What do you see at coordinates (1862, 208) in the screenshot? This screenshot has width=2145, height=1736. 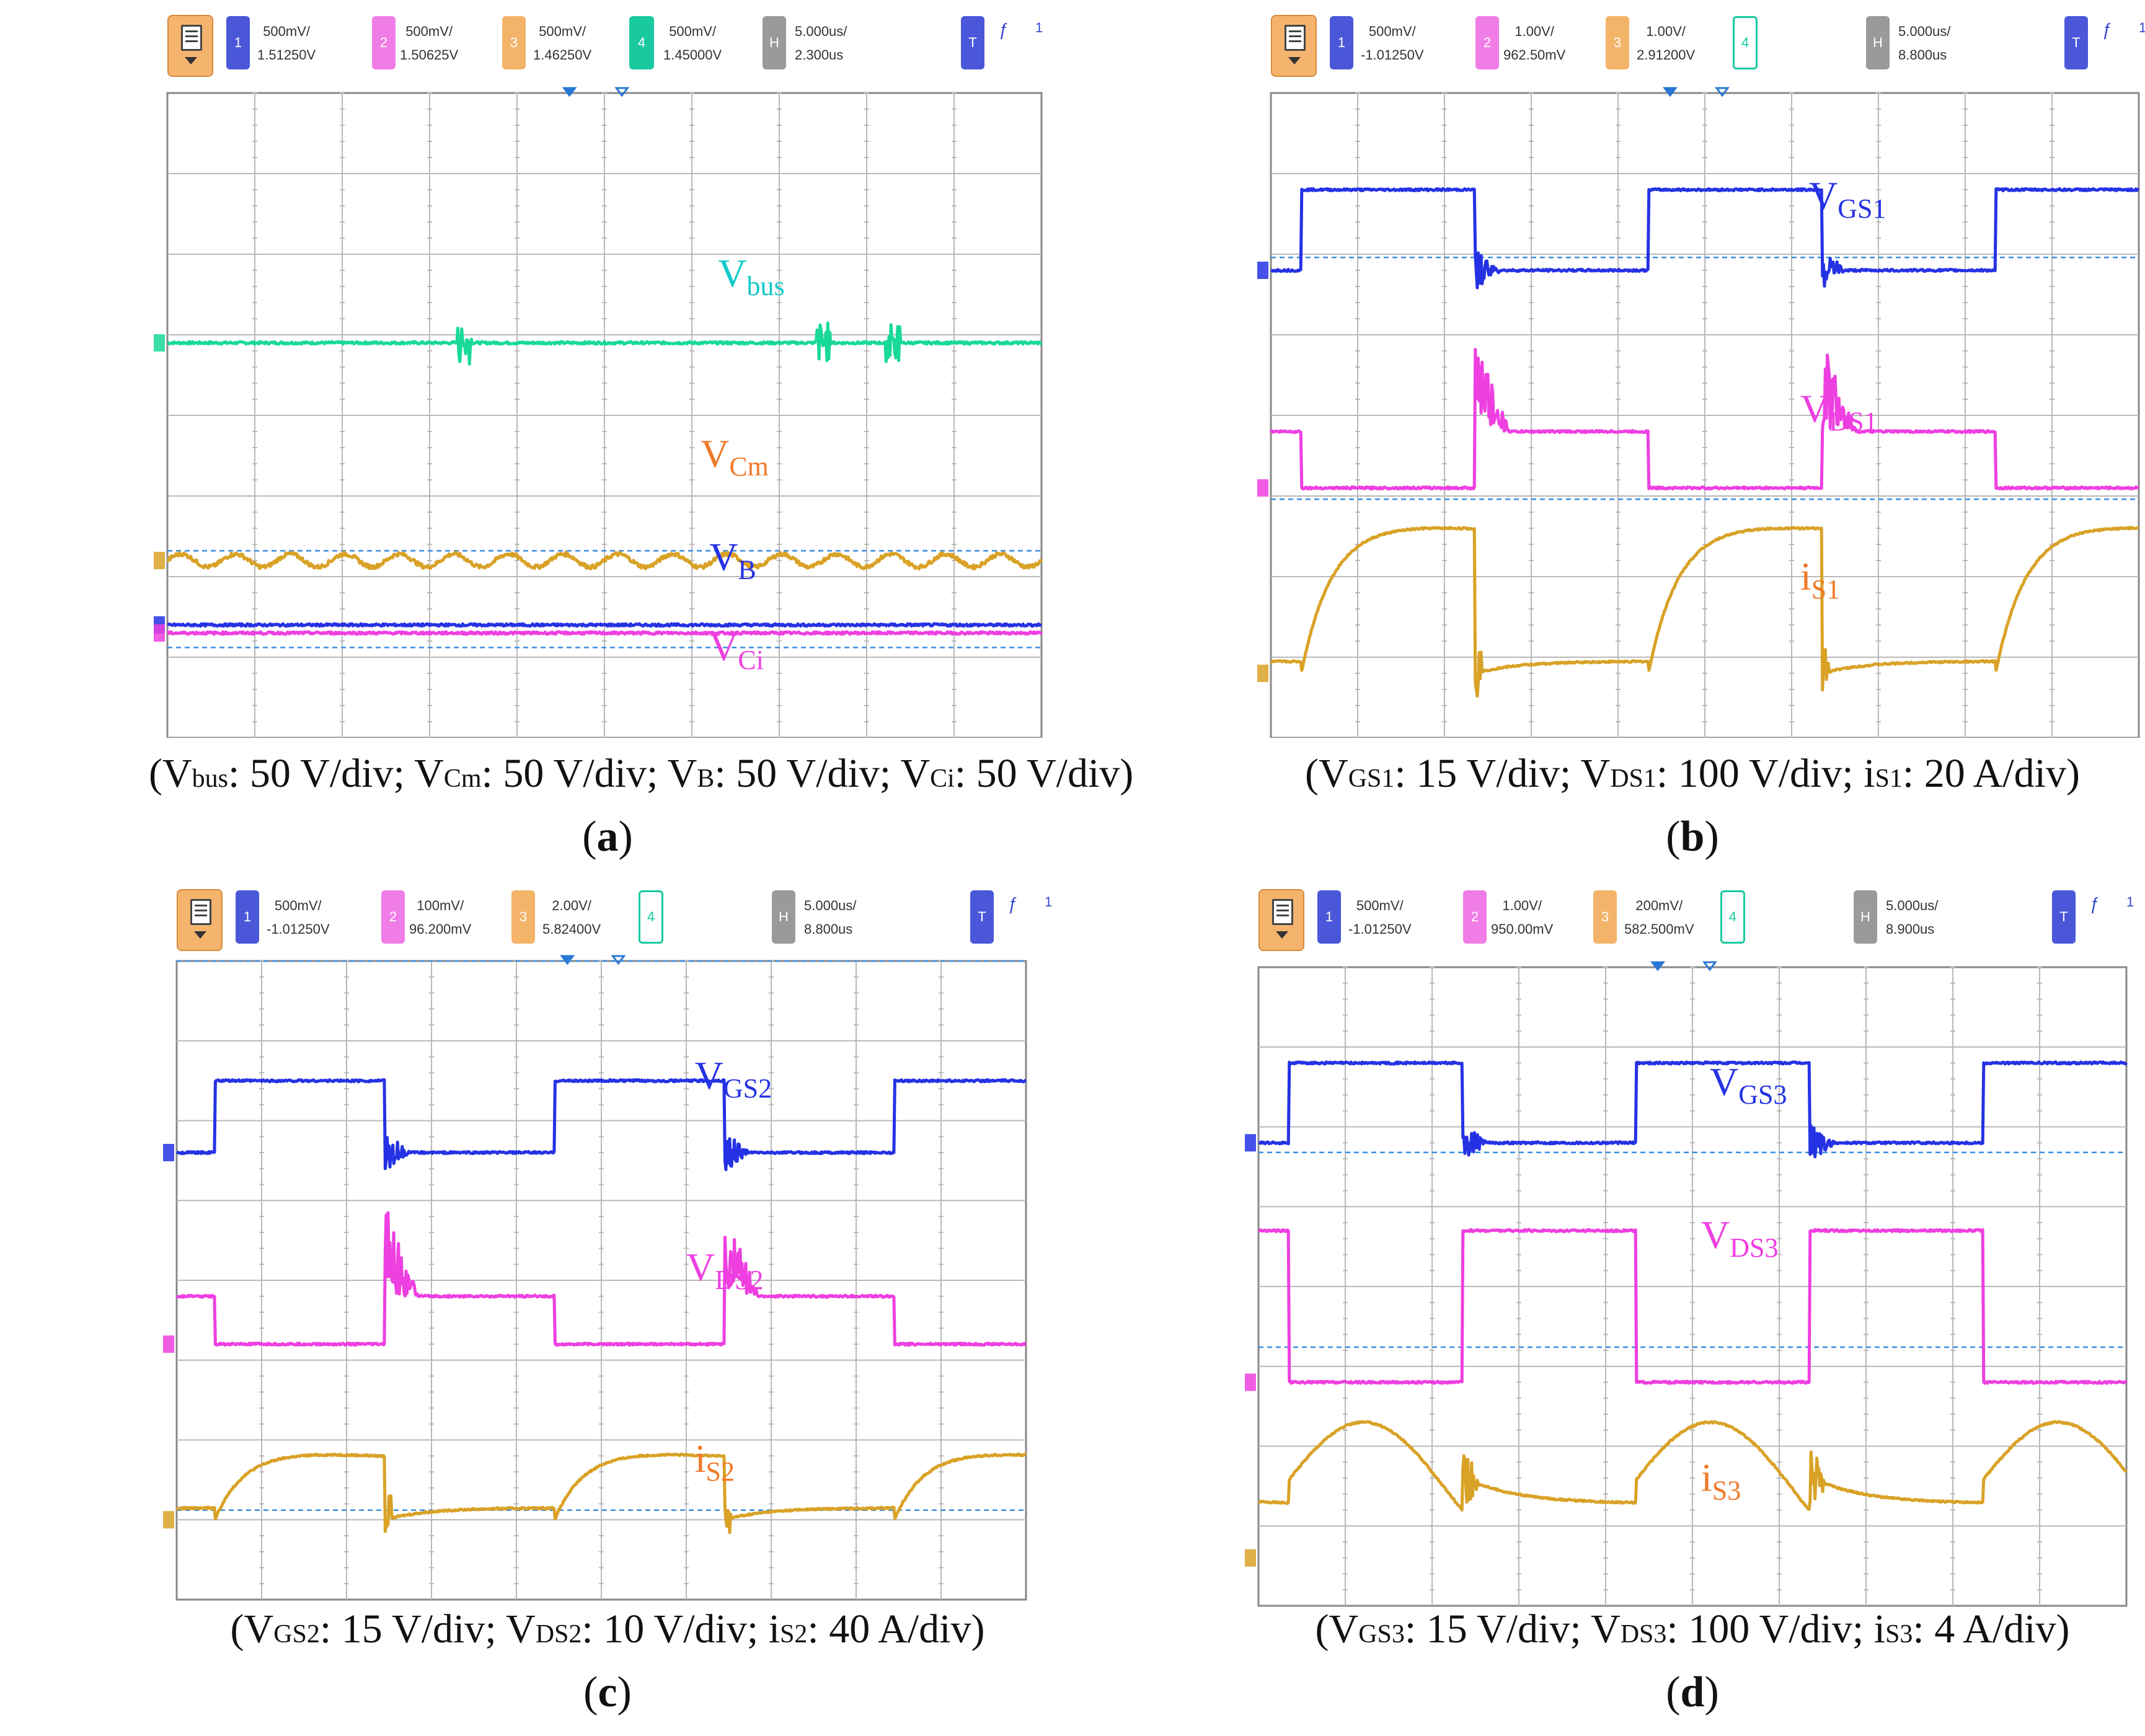 I see `label-subscript: GS1` at bounding box center [1862, 208].